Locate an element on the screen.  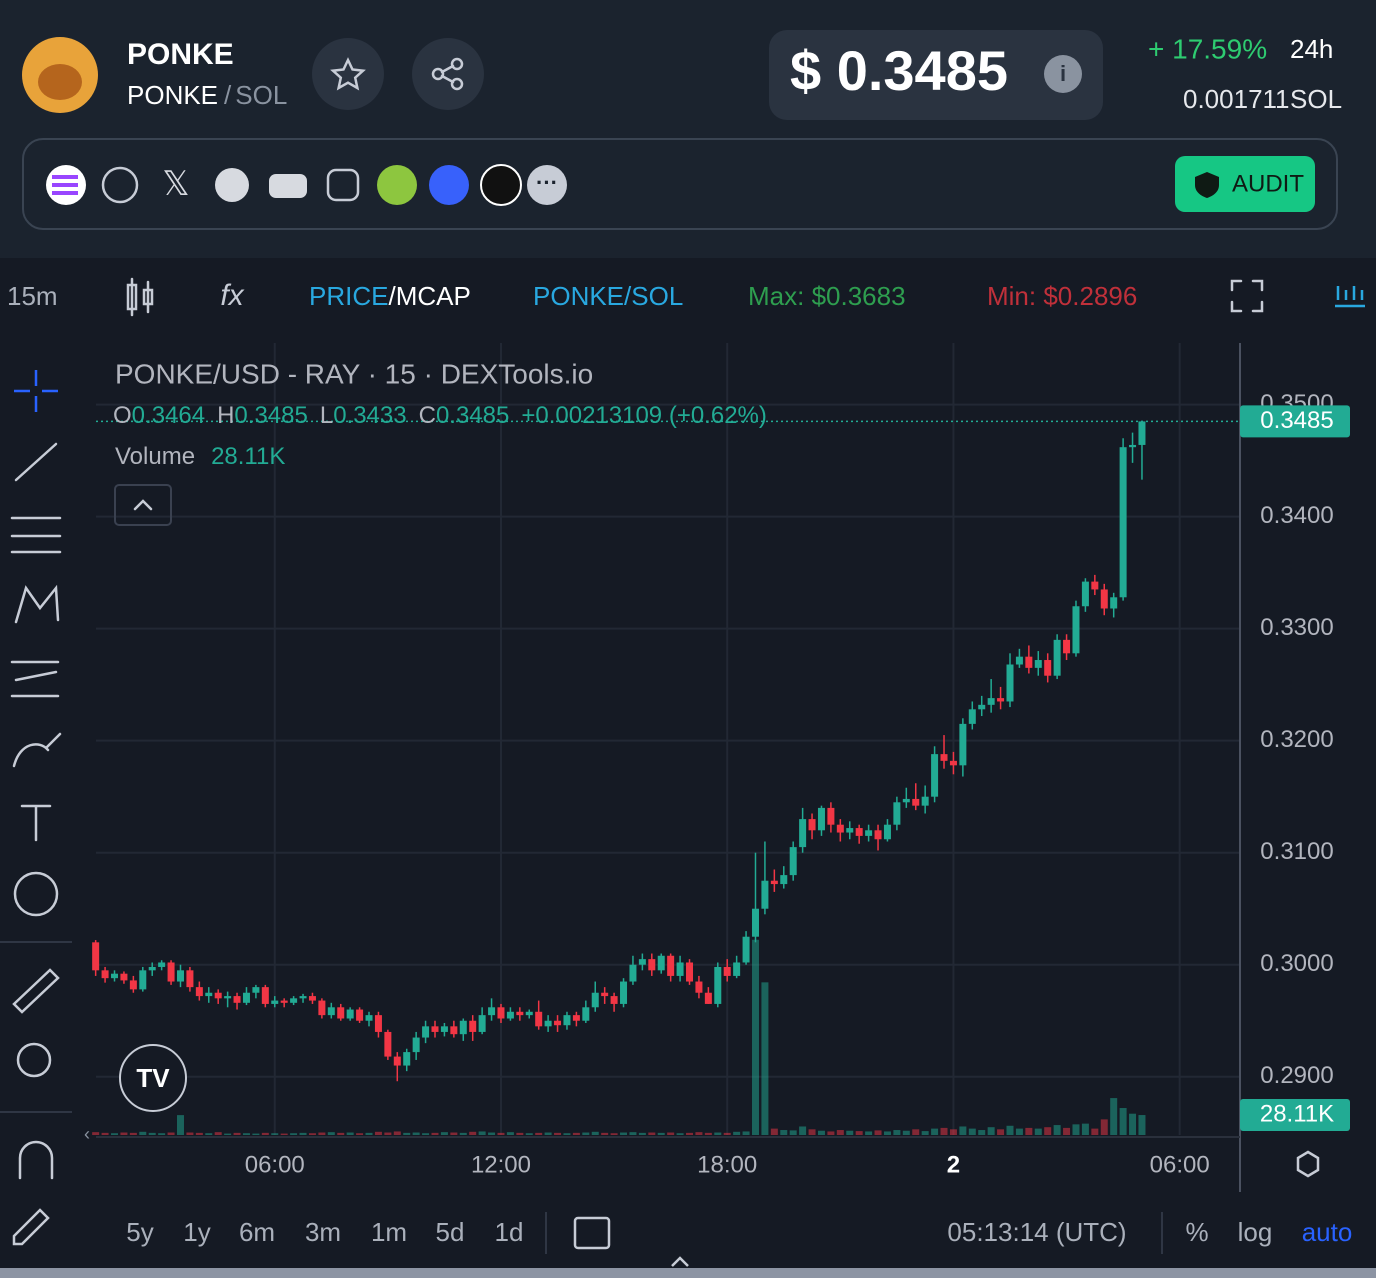
brush-tool is located at coordinates (37, 750).